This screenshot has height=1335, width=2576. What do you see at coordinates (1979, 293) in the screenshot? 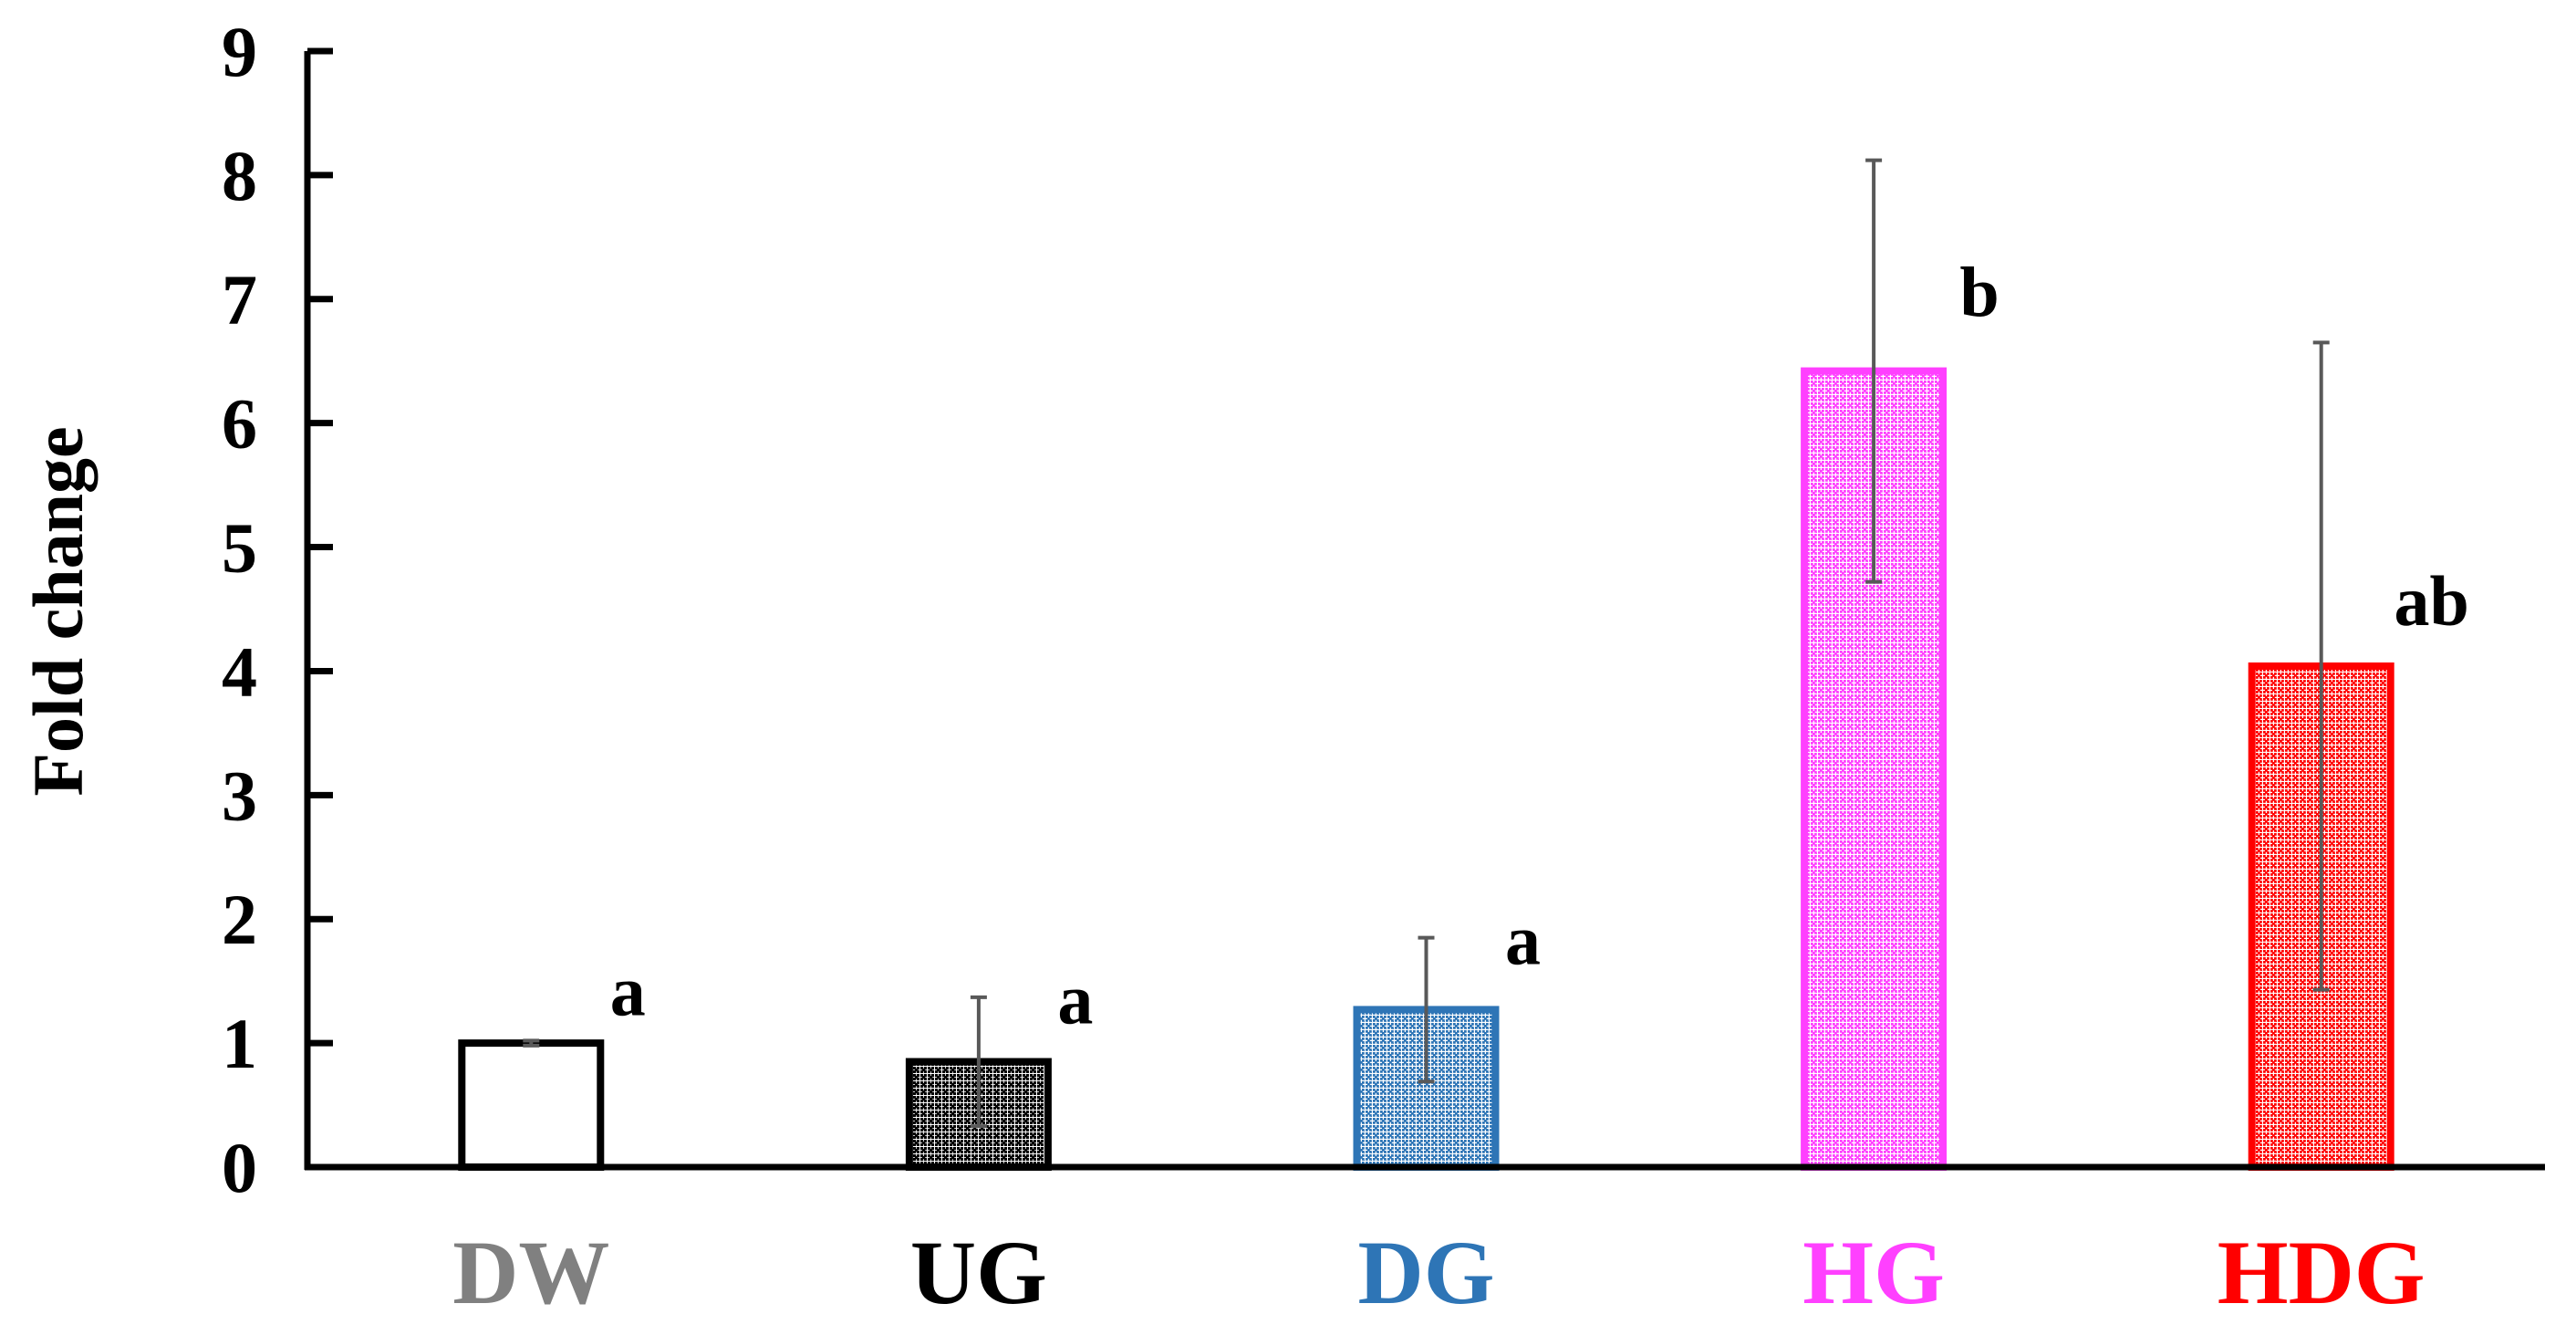
I see `significance-label: b` at bounding box center [1979, 293].